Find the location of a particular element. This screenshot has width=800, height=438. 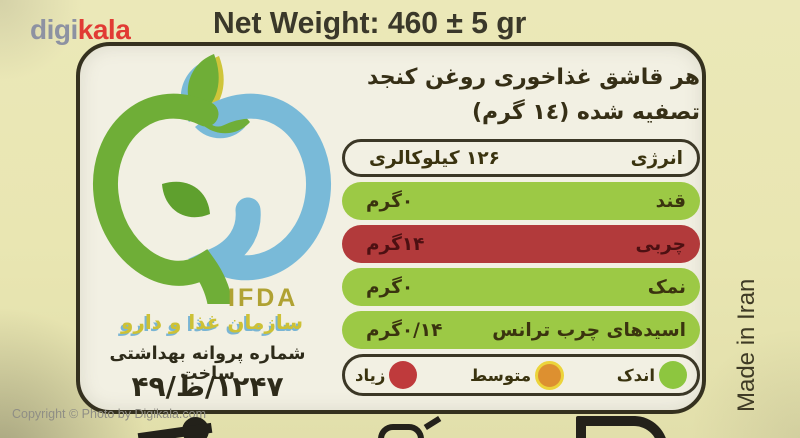

row-value: ۱۴گرم is located at coordinates (395, 244).